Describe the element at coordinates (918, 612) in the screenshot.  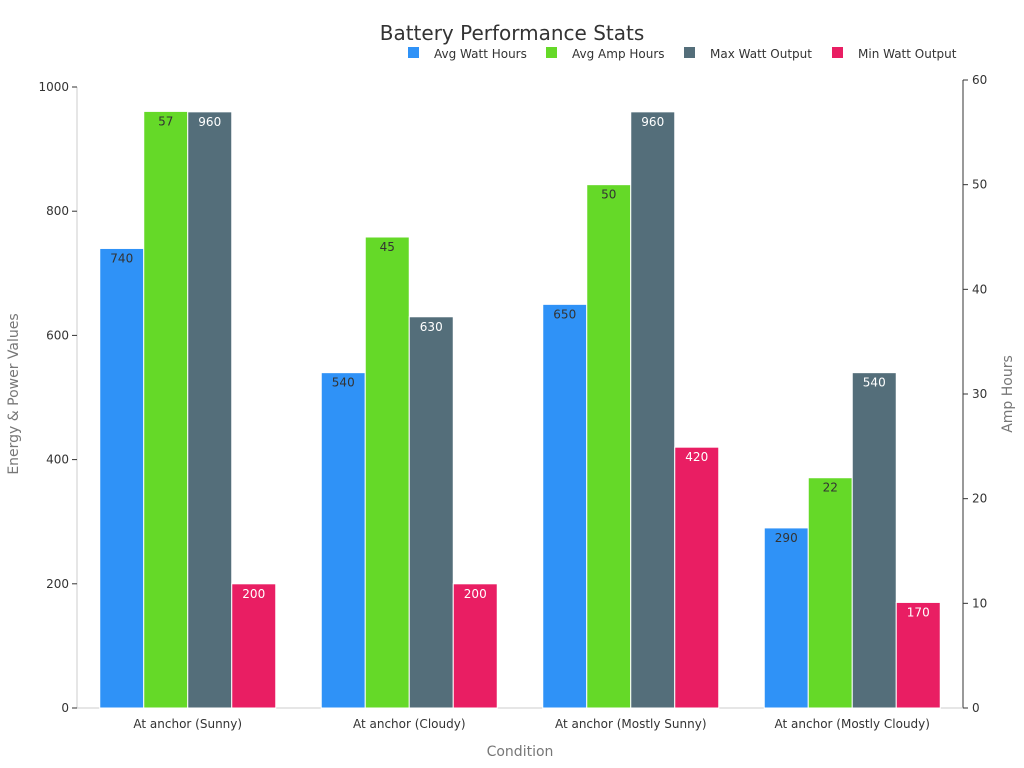
I see `data-label-min-watt-output: 170` at that location.